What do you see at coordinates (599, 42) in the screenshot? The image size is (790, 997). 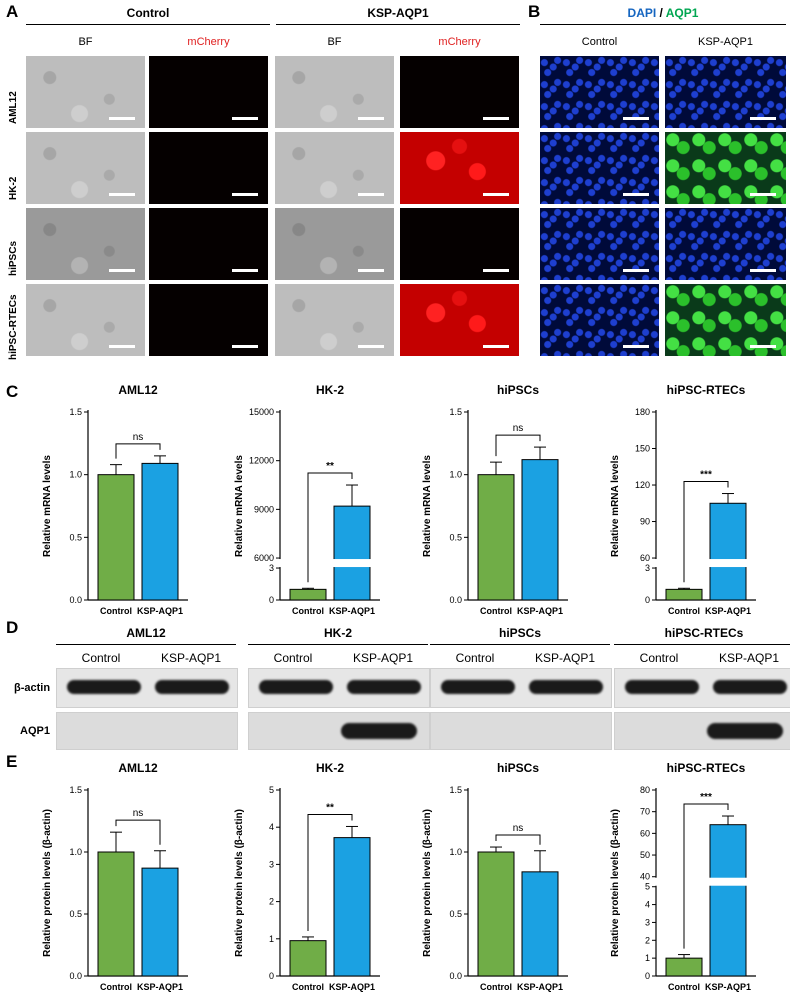 I see `column-header-control: Control` at bounding box center [599, 42].